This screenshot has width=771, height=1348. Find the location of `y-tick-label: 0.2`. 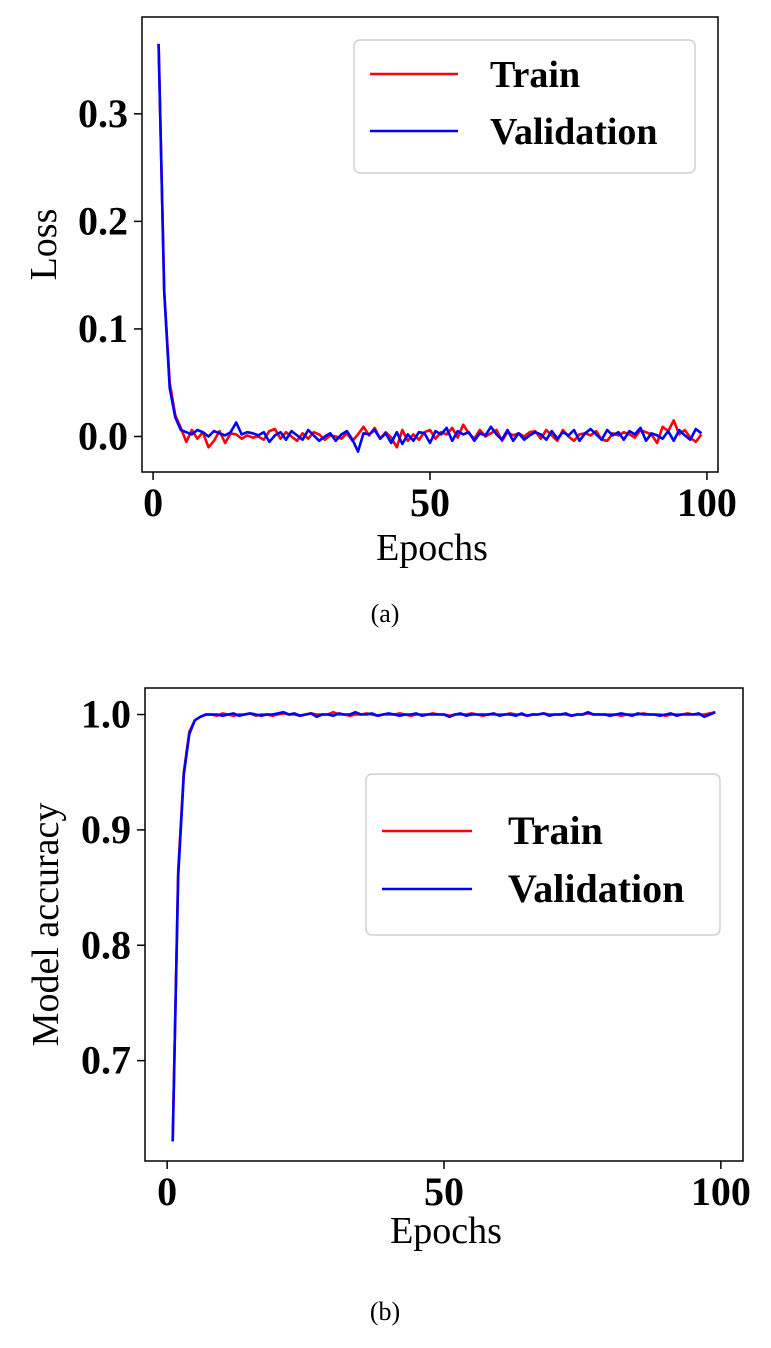

y-tick-label: 0.2 is located at coordinates (103, 220).